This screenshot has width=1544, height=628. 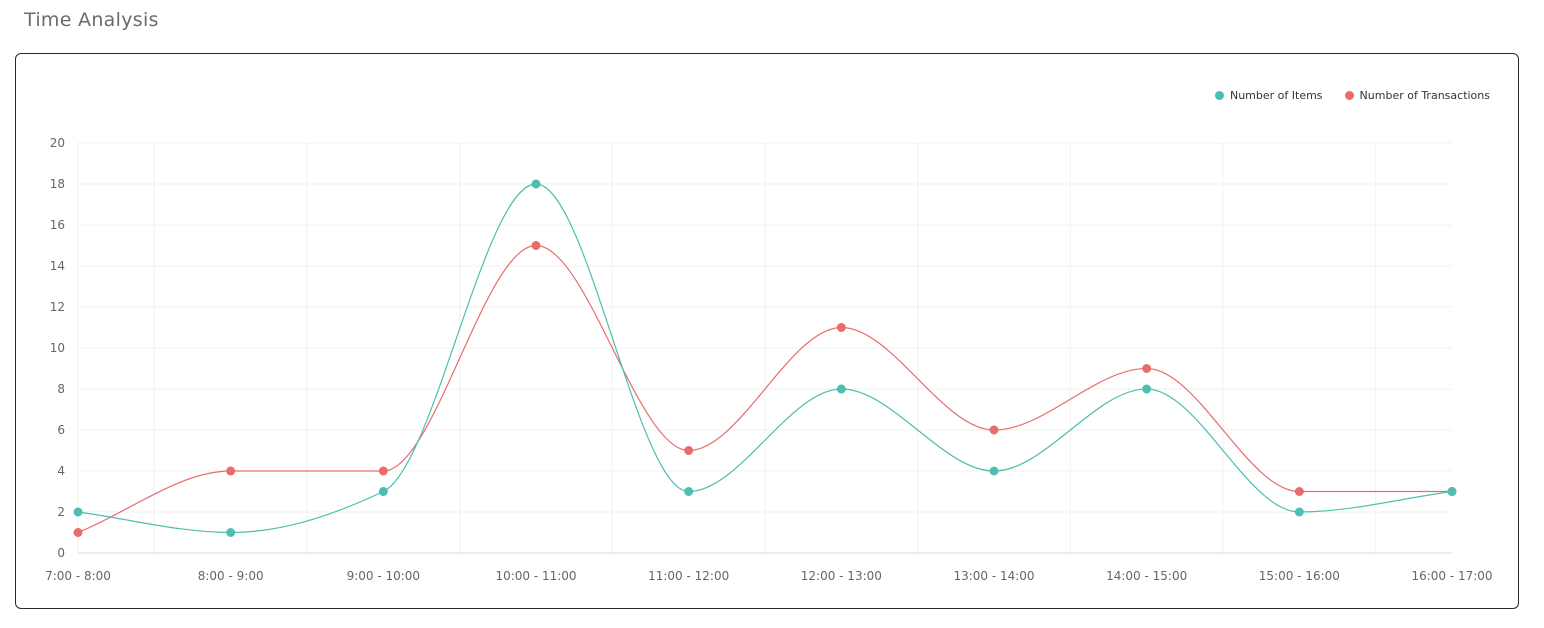 What do you see at coordinates (57, 143) in the screenshot?
I see `y-tick-label: 20` at bounding box center [57, 143].